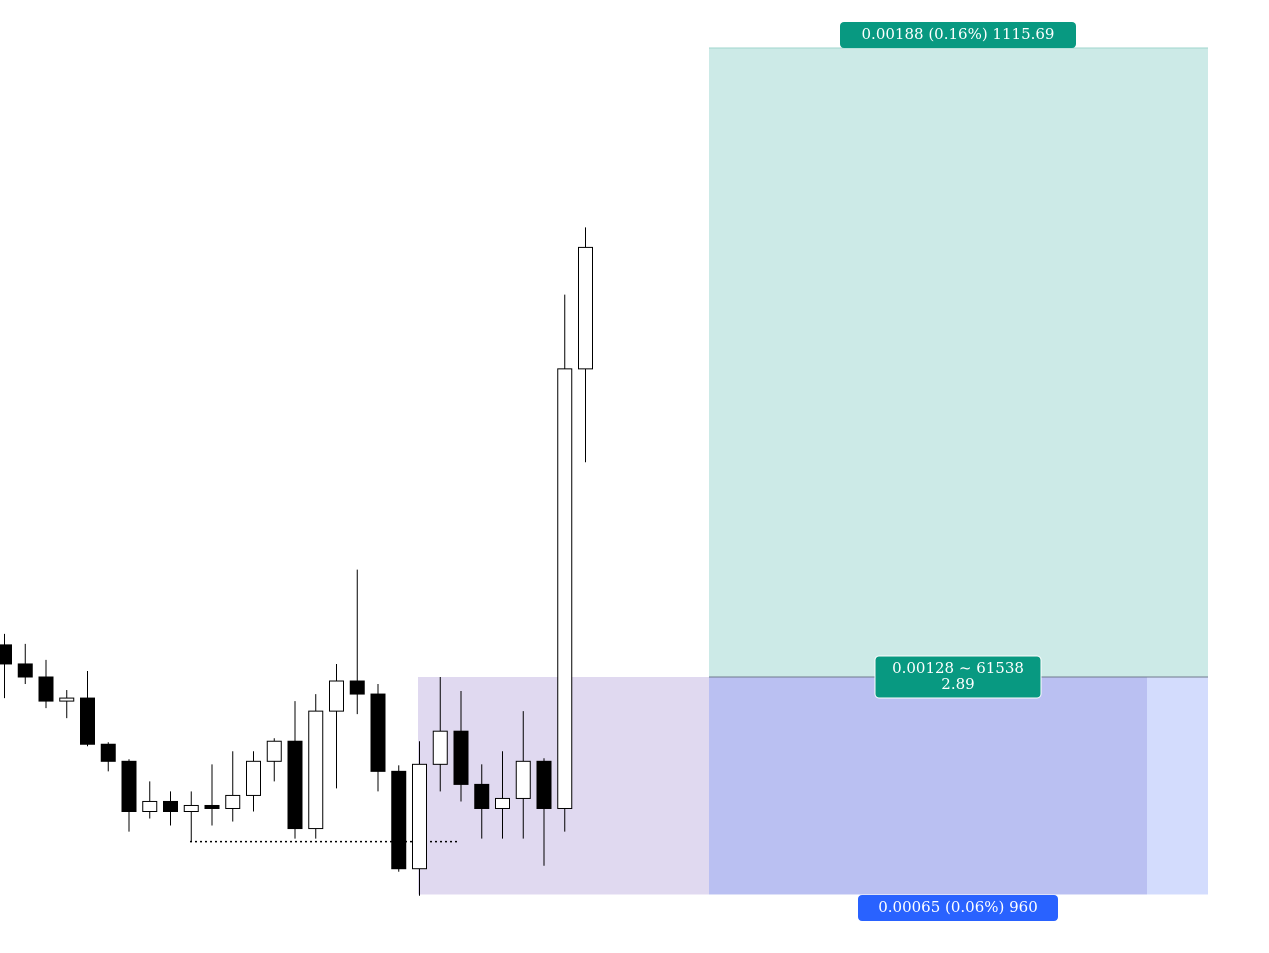 Image resolution: width=1269 pixels, height=953 pixels. I want to click on center-label: 0.00128 ~ 61538, so click(958, 668).